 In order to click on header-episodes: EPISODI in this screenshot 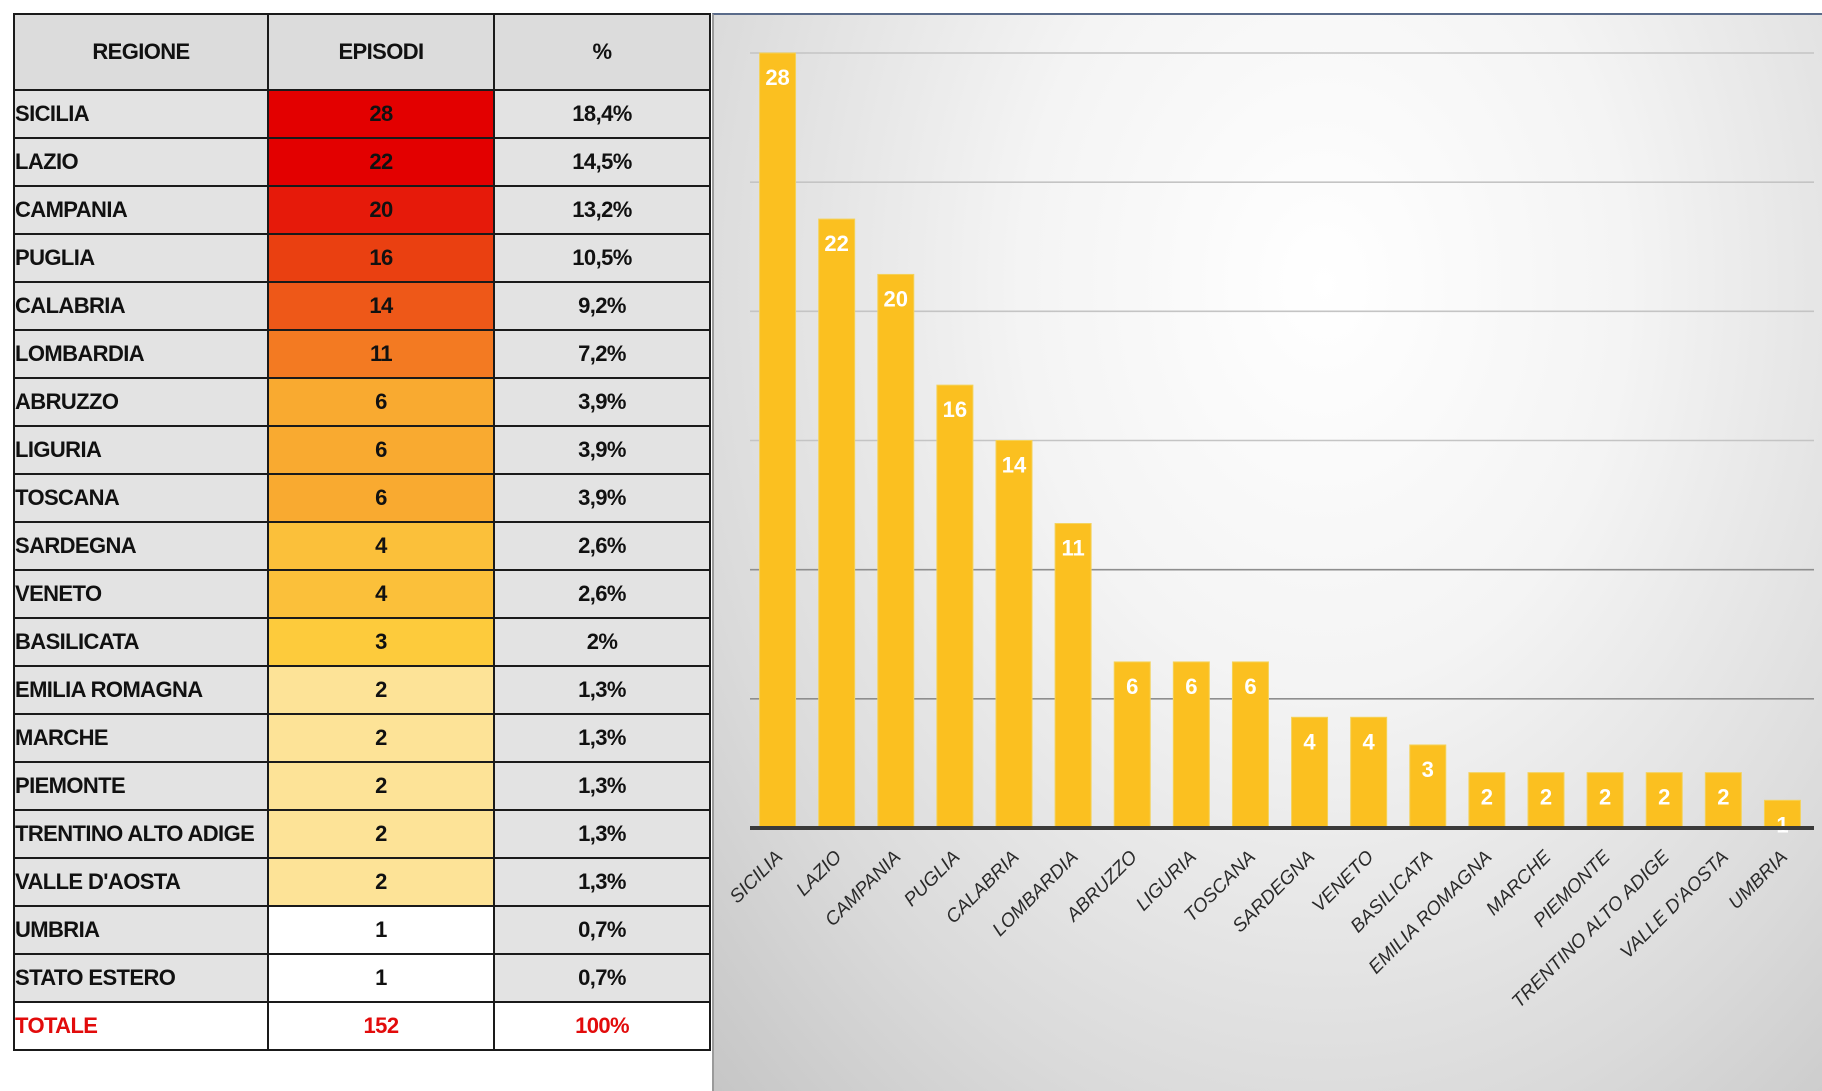, I will do `click(381, 52)`.